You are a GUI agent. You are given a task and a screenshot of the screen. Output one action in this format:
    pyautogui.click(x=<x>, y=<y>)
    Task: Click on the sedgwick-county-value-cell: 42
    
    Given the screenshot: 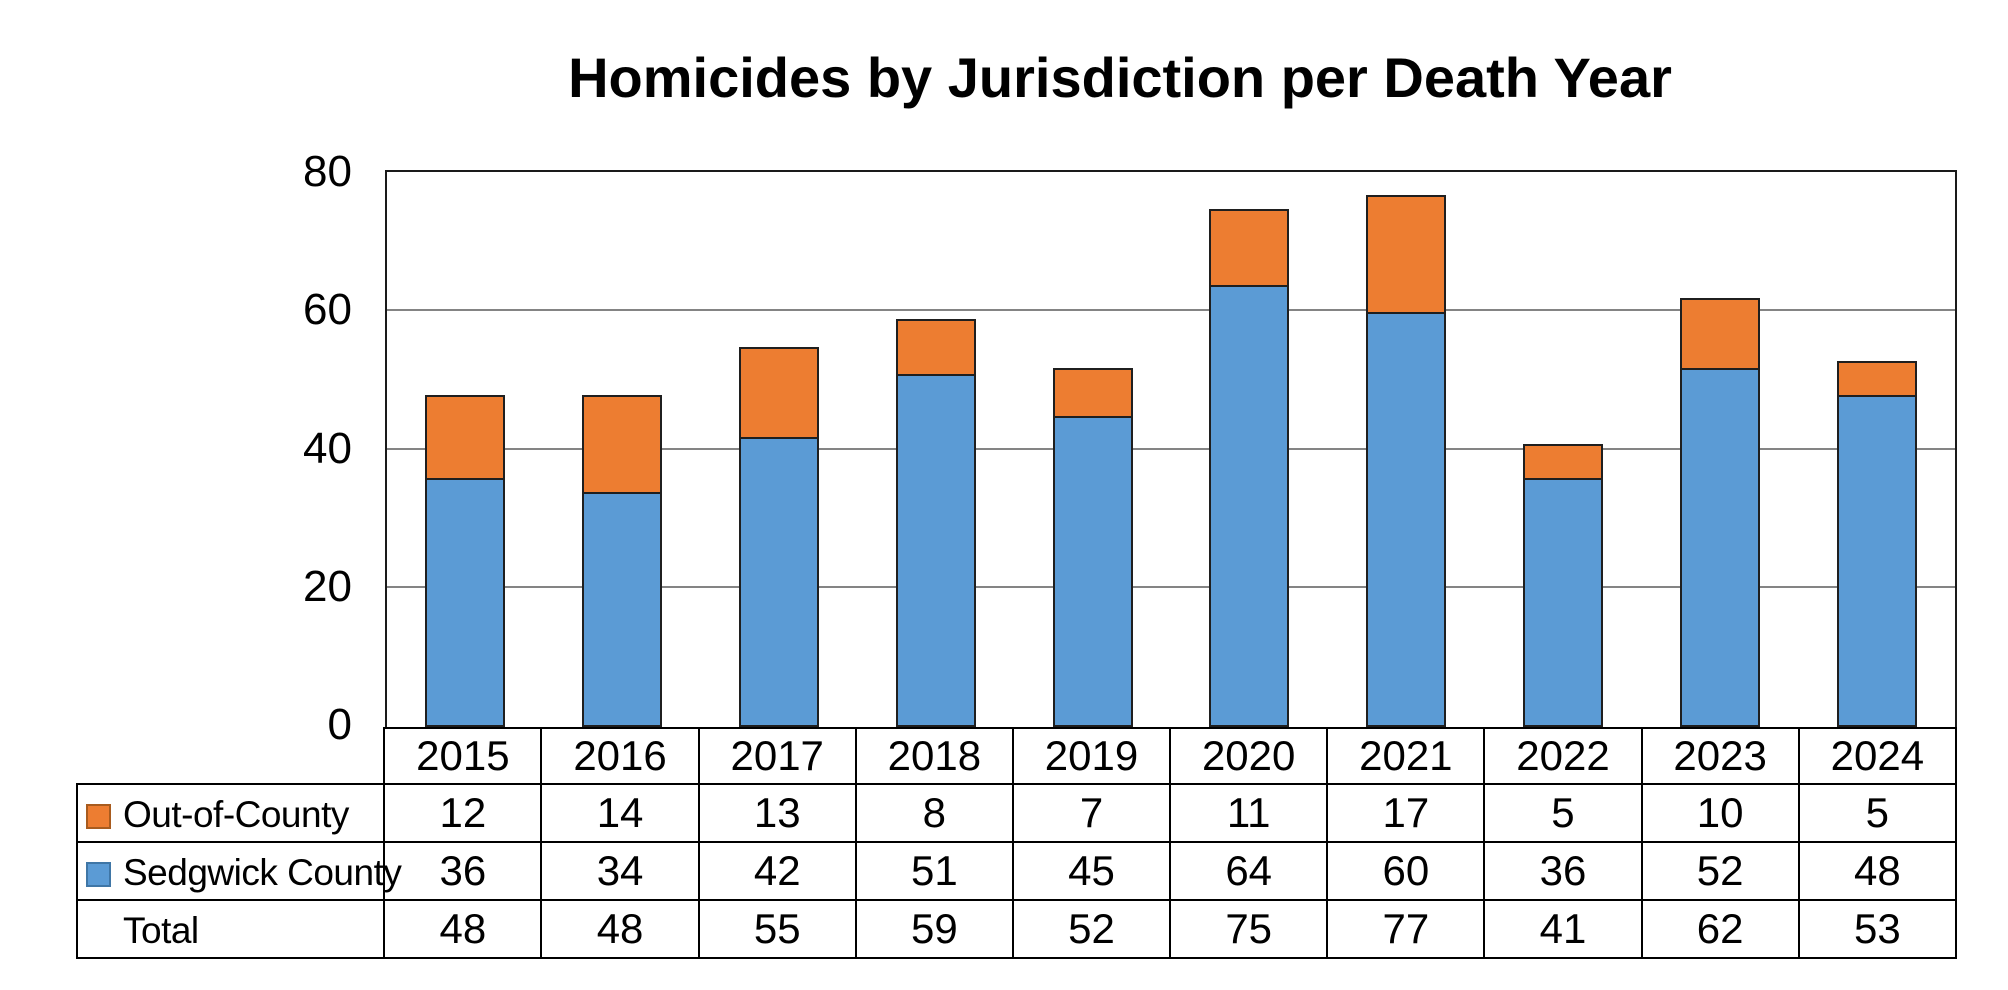 What is the action you would take?
    pyautogui.click(x=777, y=871)
    